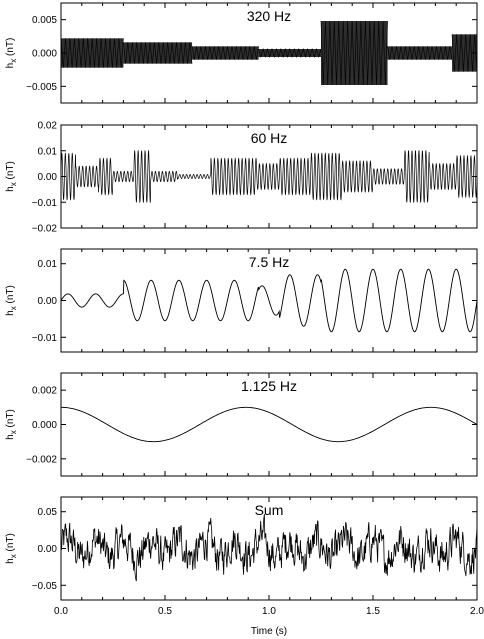 Image resolution: width=484 pixels, height=639 pixels. I want to click on x-tick-label: 1.0, so click(269, 611).